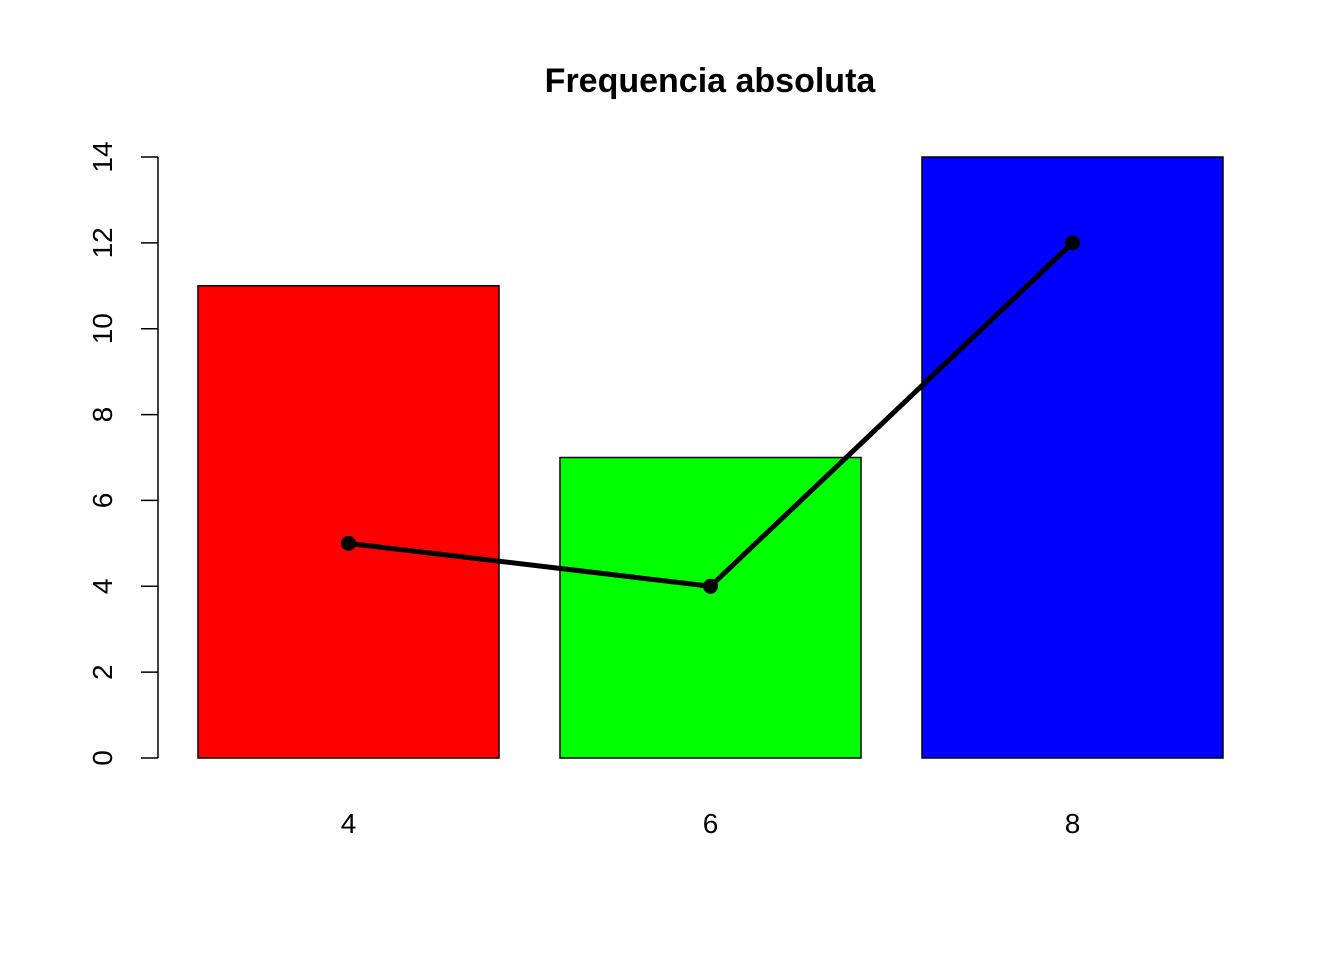 The image size is (1344, 960). What do you see at coordinates (102, 156) in the screenshot?
I see `y-tick-label: 14` at bounding box center [102, 156].